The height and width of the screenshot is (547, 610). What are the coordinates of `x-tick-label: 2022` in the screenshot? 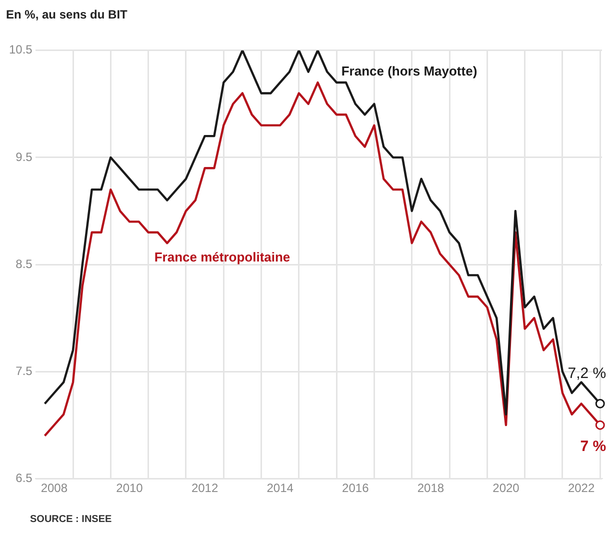 It's located at (581, 488).